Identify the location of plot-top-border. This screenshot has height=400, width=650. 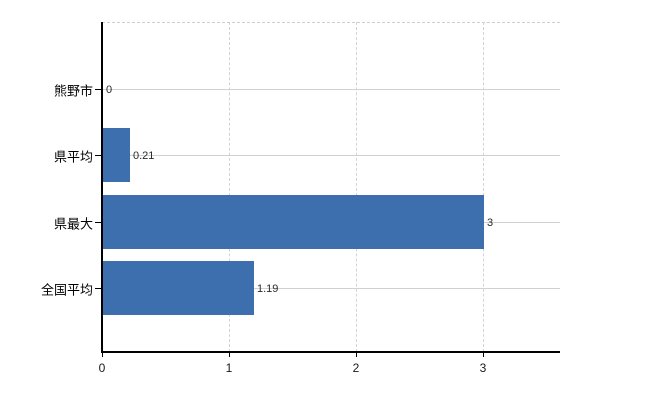
(331, 22).